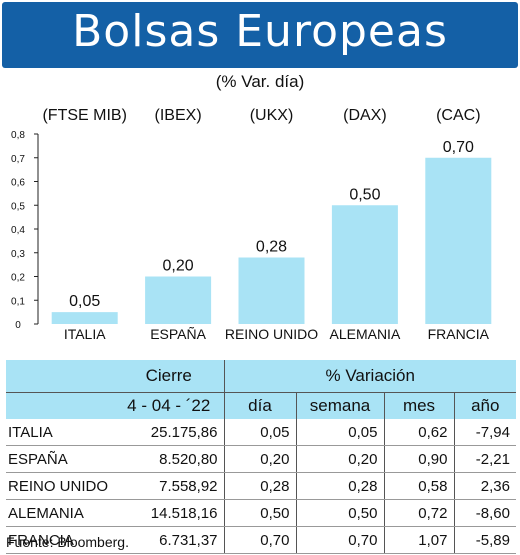  Describe the element at coordinates (339, 405) in the screenshot. I see `header-col-semana: semana` at that location.